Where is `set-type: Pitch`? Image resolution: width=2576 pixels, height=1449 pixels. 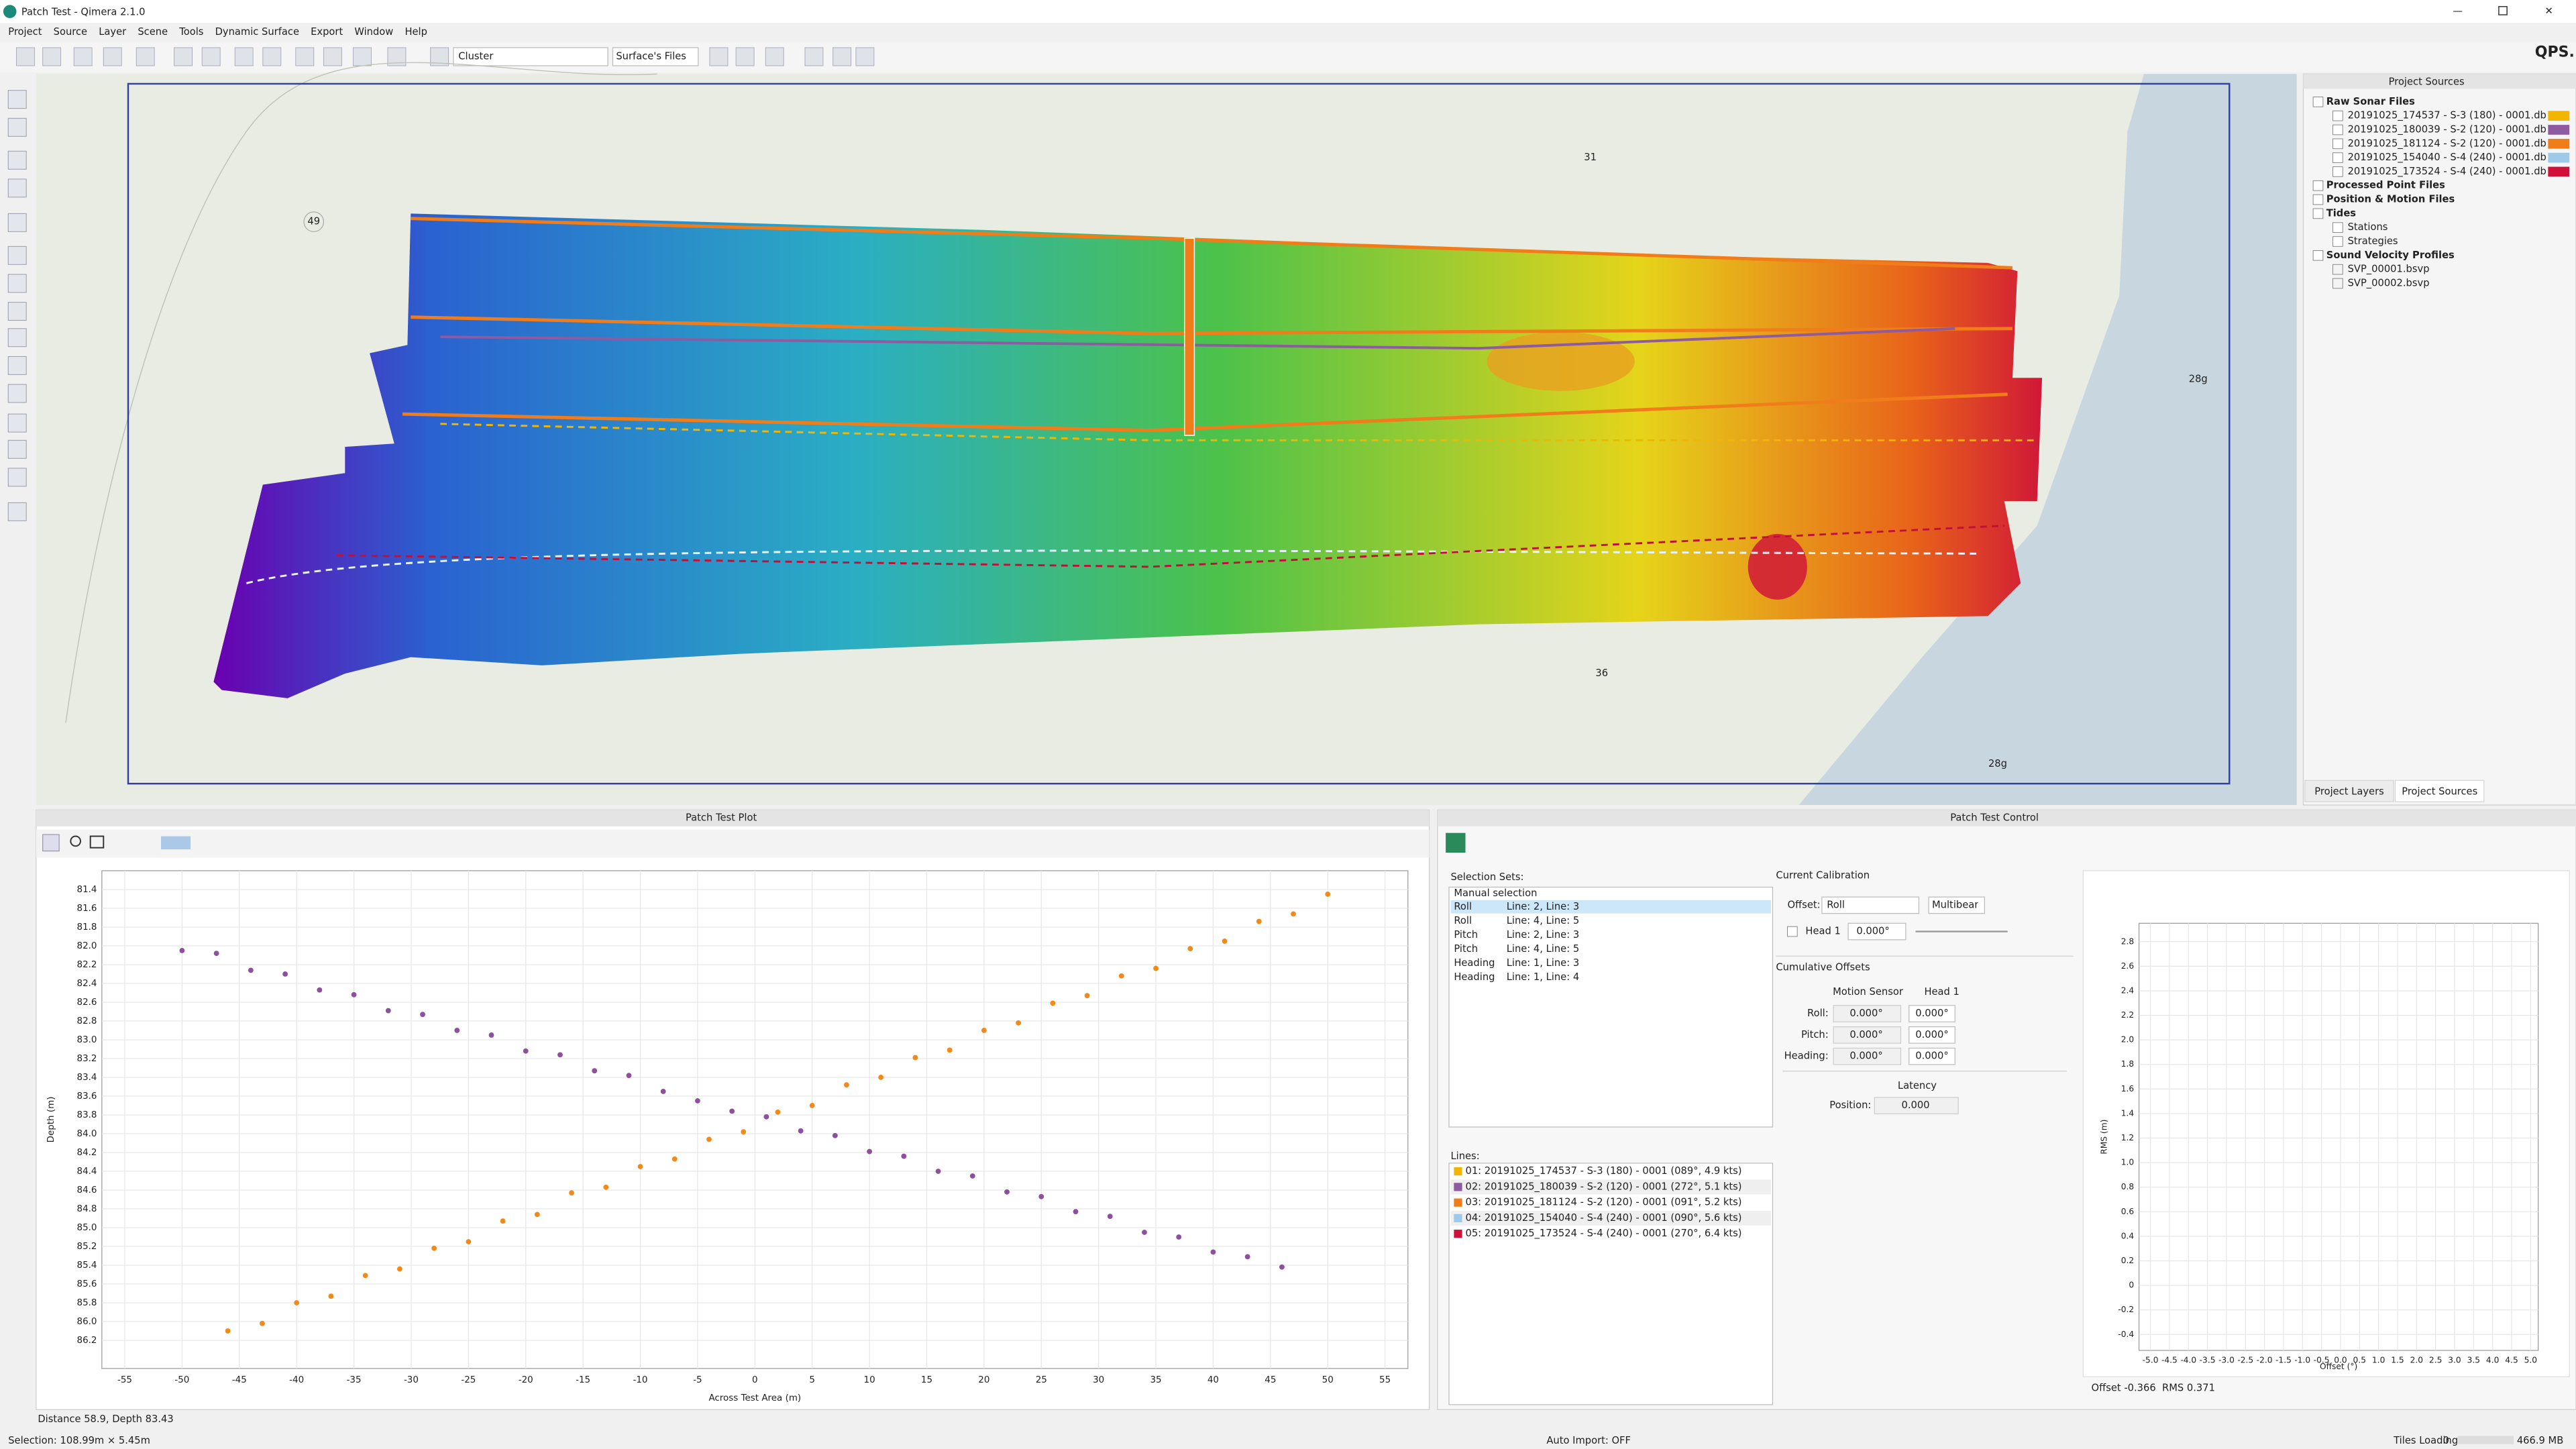
set-type: Pitch is located at coordinates (1466, 935).